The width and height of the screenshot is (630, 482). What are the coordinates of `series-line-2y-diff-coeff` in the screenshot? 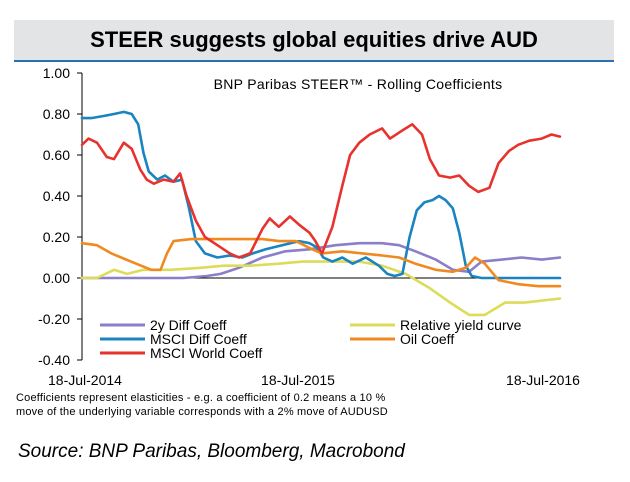 It's located at (321, 260).